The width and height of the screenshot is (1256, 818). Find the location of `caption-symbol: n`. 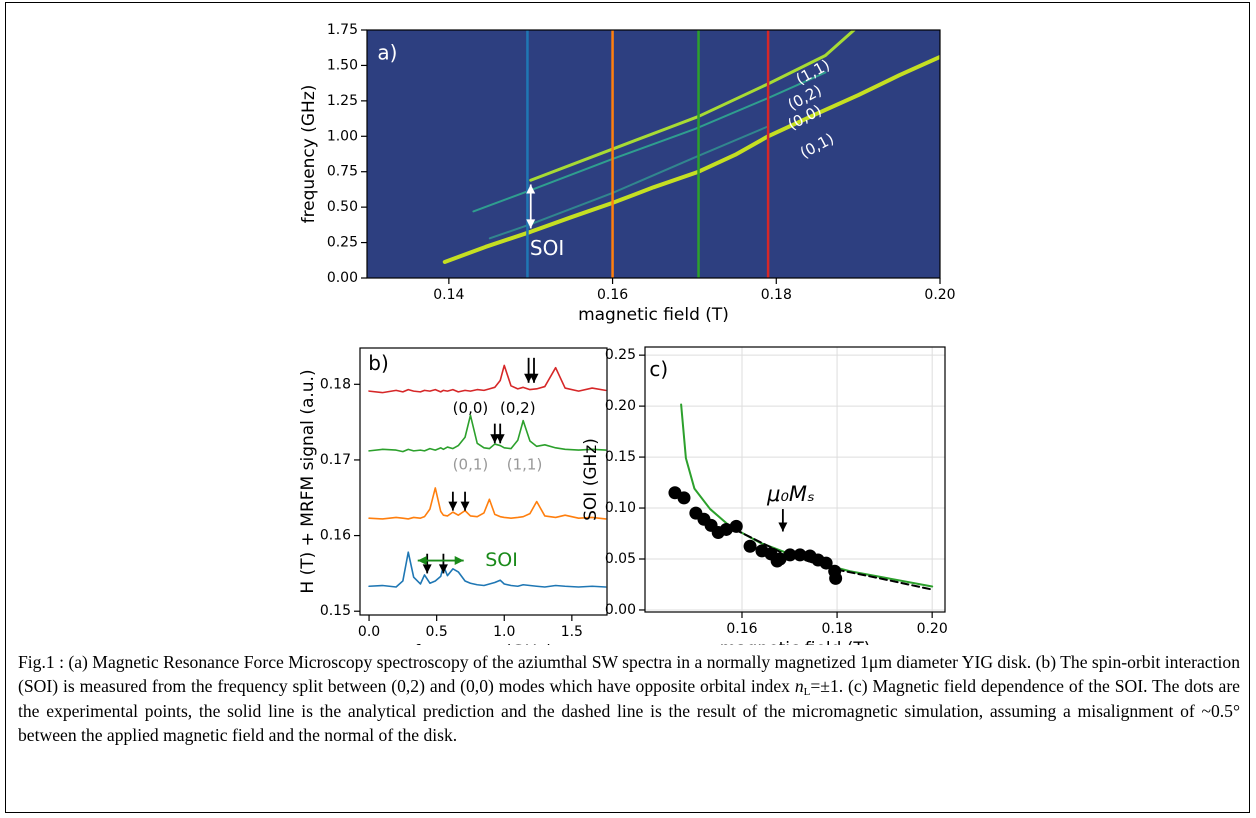

caption-symbol: n is located at coordinates (799, 686).